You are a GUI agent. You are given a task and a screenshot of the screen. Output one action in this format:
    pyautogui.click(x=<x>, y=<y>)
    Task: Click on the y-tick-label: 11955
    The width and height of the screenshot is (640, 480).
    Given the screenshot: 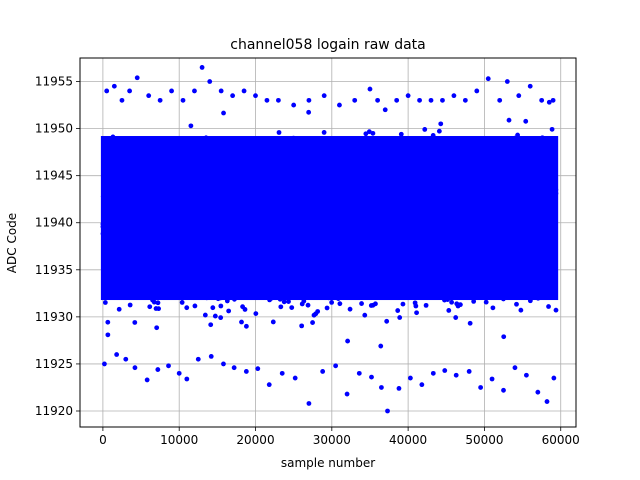 What is the action you would take?
    pyautogui.click(x=54, y=82)
    